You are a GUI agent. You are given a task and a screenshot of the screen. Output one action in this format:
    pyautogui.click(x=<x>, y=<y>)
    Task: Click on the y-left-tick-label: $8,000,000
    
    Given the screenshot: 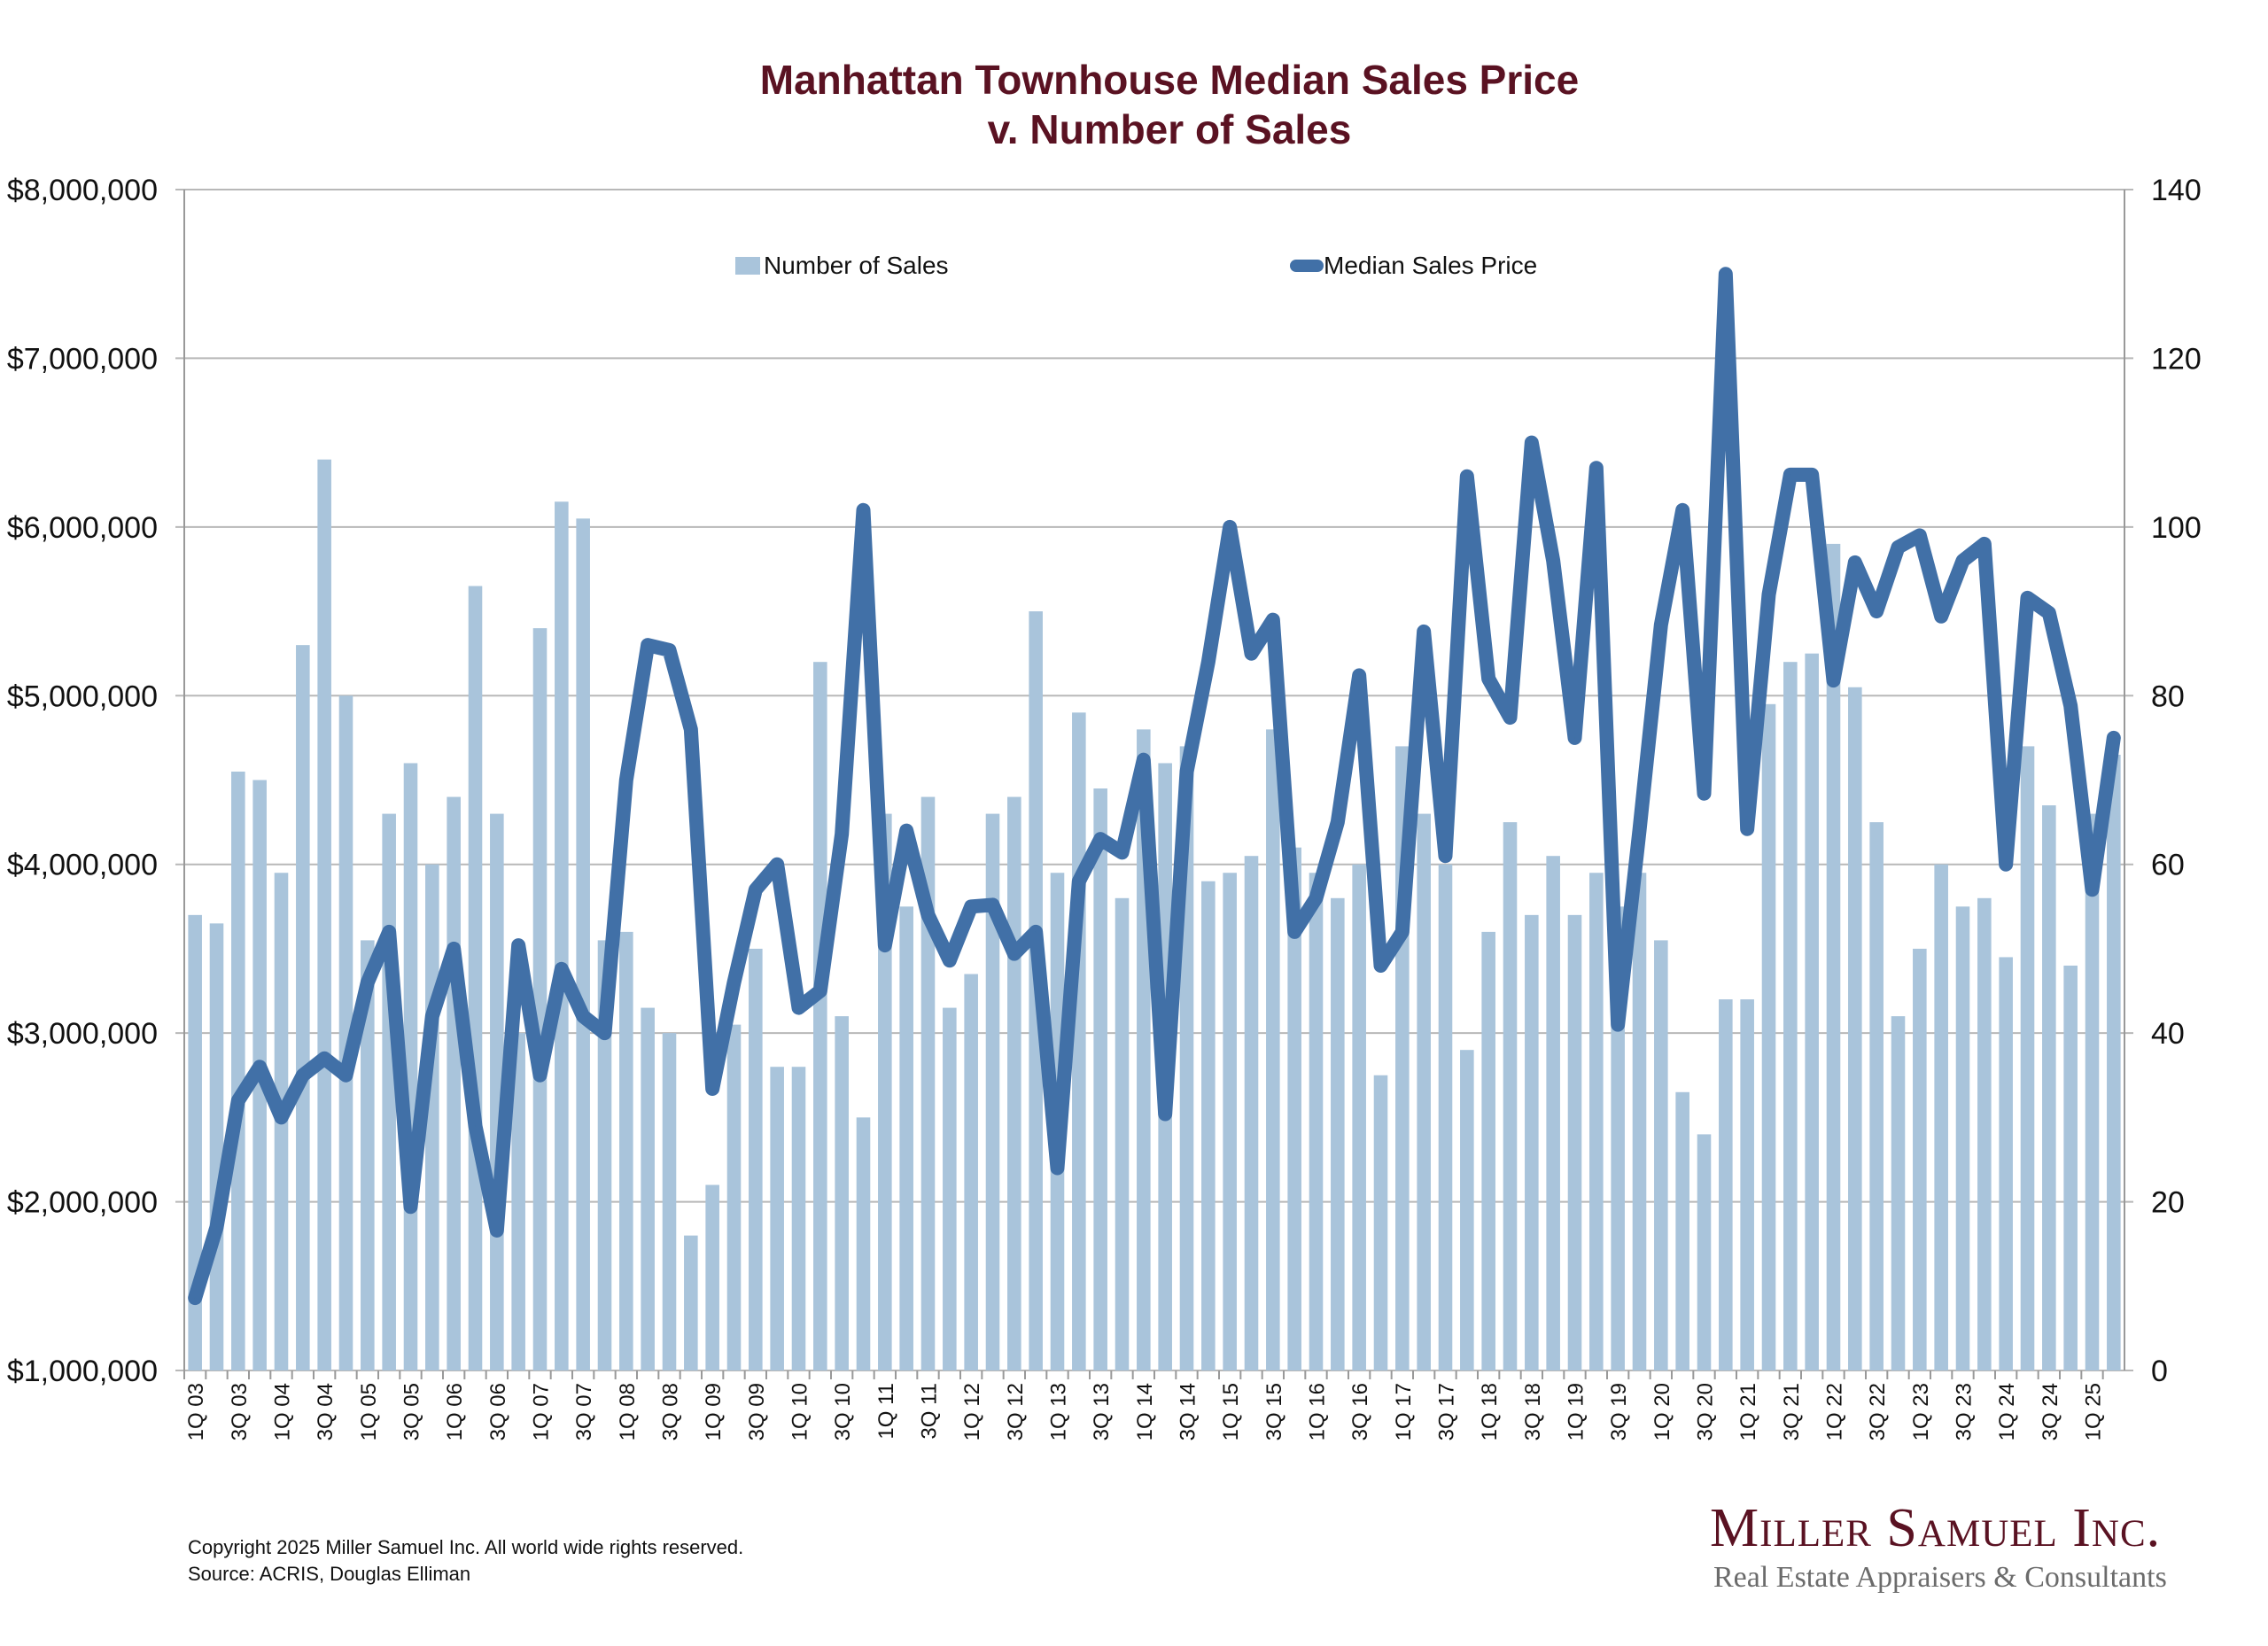 What is the action you would take?
    pyautogui.click(x=82, y=190)
    